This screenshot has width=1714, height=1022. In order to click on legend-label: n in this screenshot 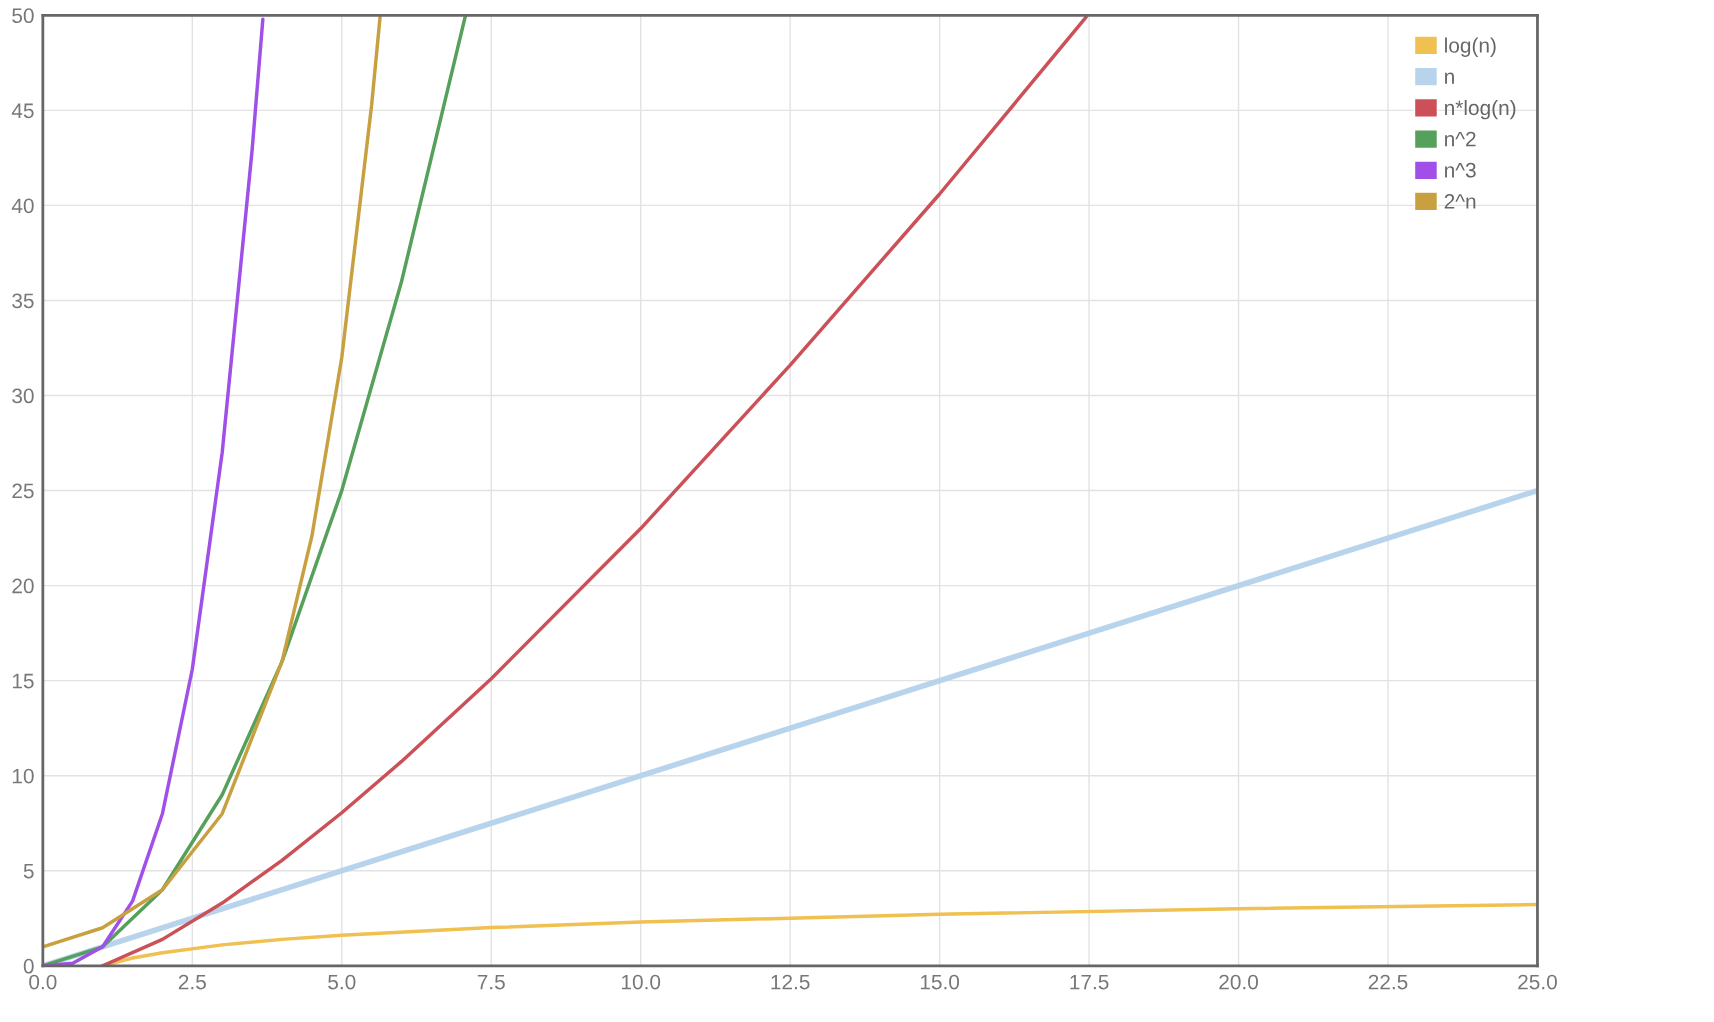, I will do `click(1449, 78)`.